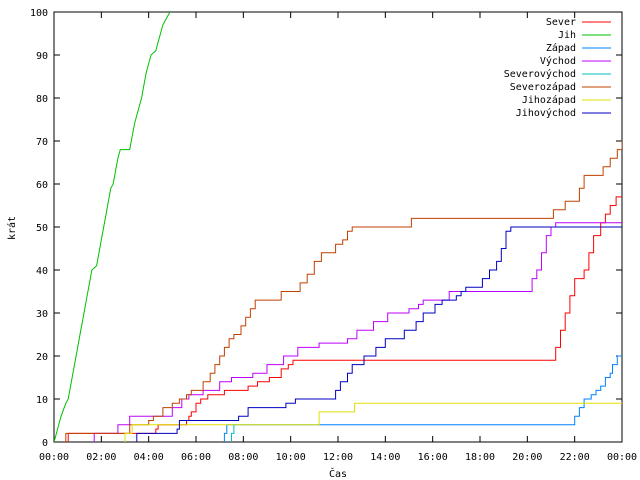 Image resolution: width=640 pixels, height=480 pixels. Describe the element at coordinates (338, 473) in the screenshot. I see `x-axis-title: Čas` at that location.